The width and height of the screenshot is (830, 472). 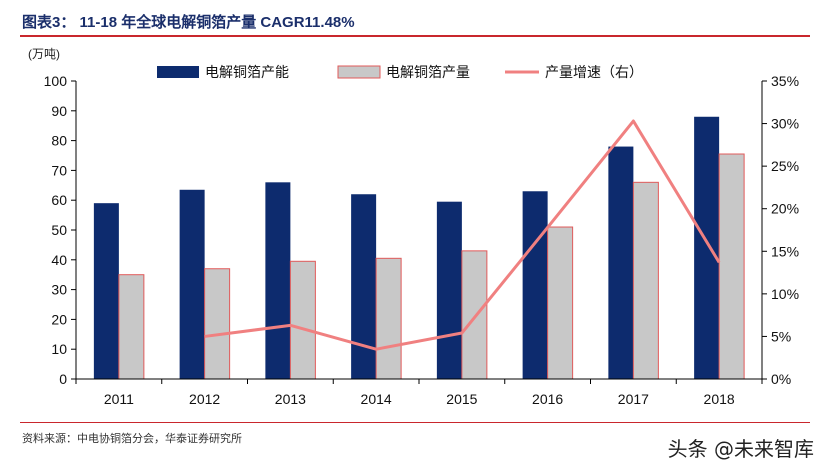 What do you see at coordinates (132, 438) in the screenshot?
I see `source-note: 资料来源：中电协铜箔分会，华泰证券研究所` at bounding box center [132, 438].